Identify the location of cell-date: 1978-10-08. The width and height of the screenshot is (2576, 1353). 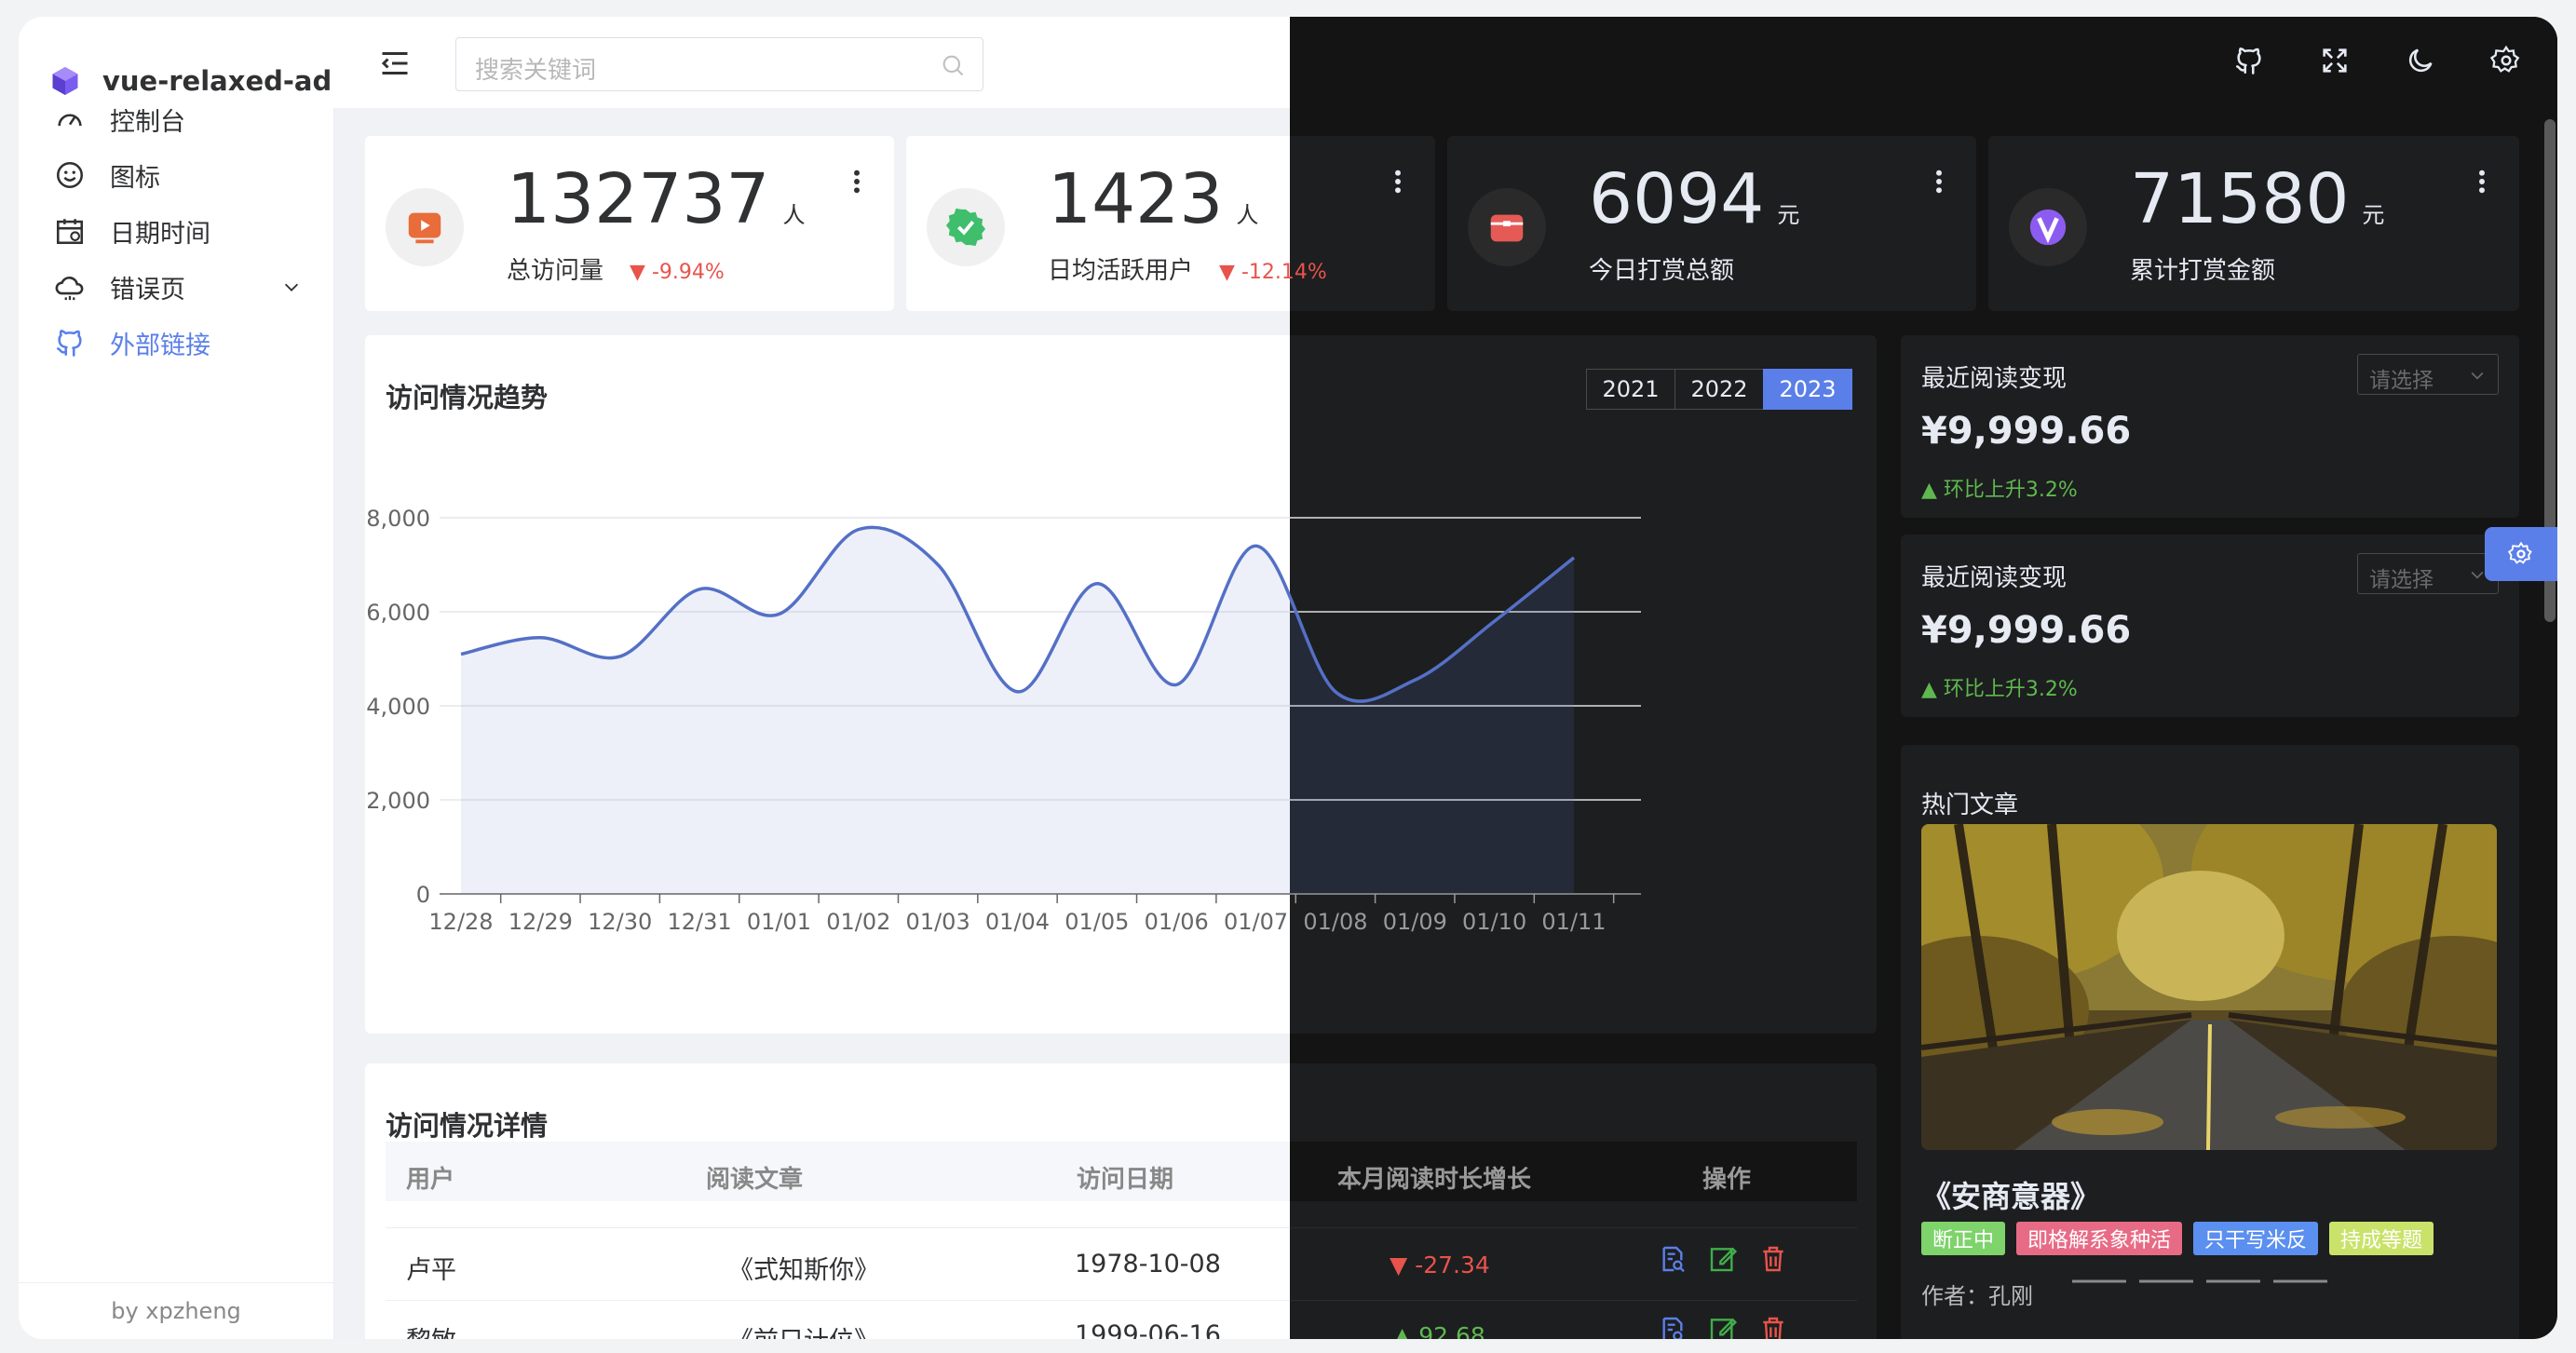
(1148, 1264).